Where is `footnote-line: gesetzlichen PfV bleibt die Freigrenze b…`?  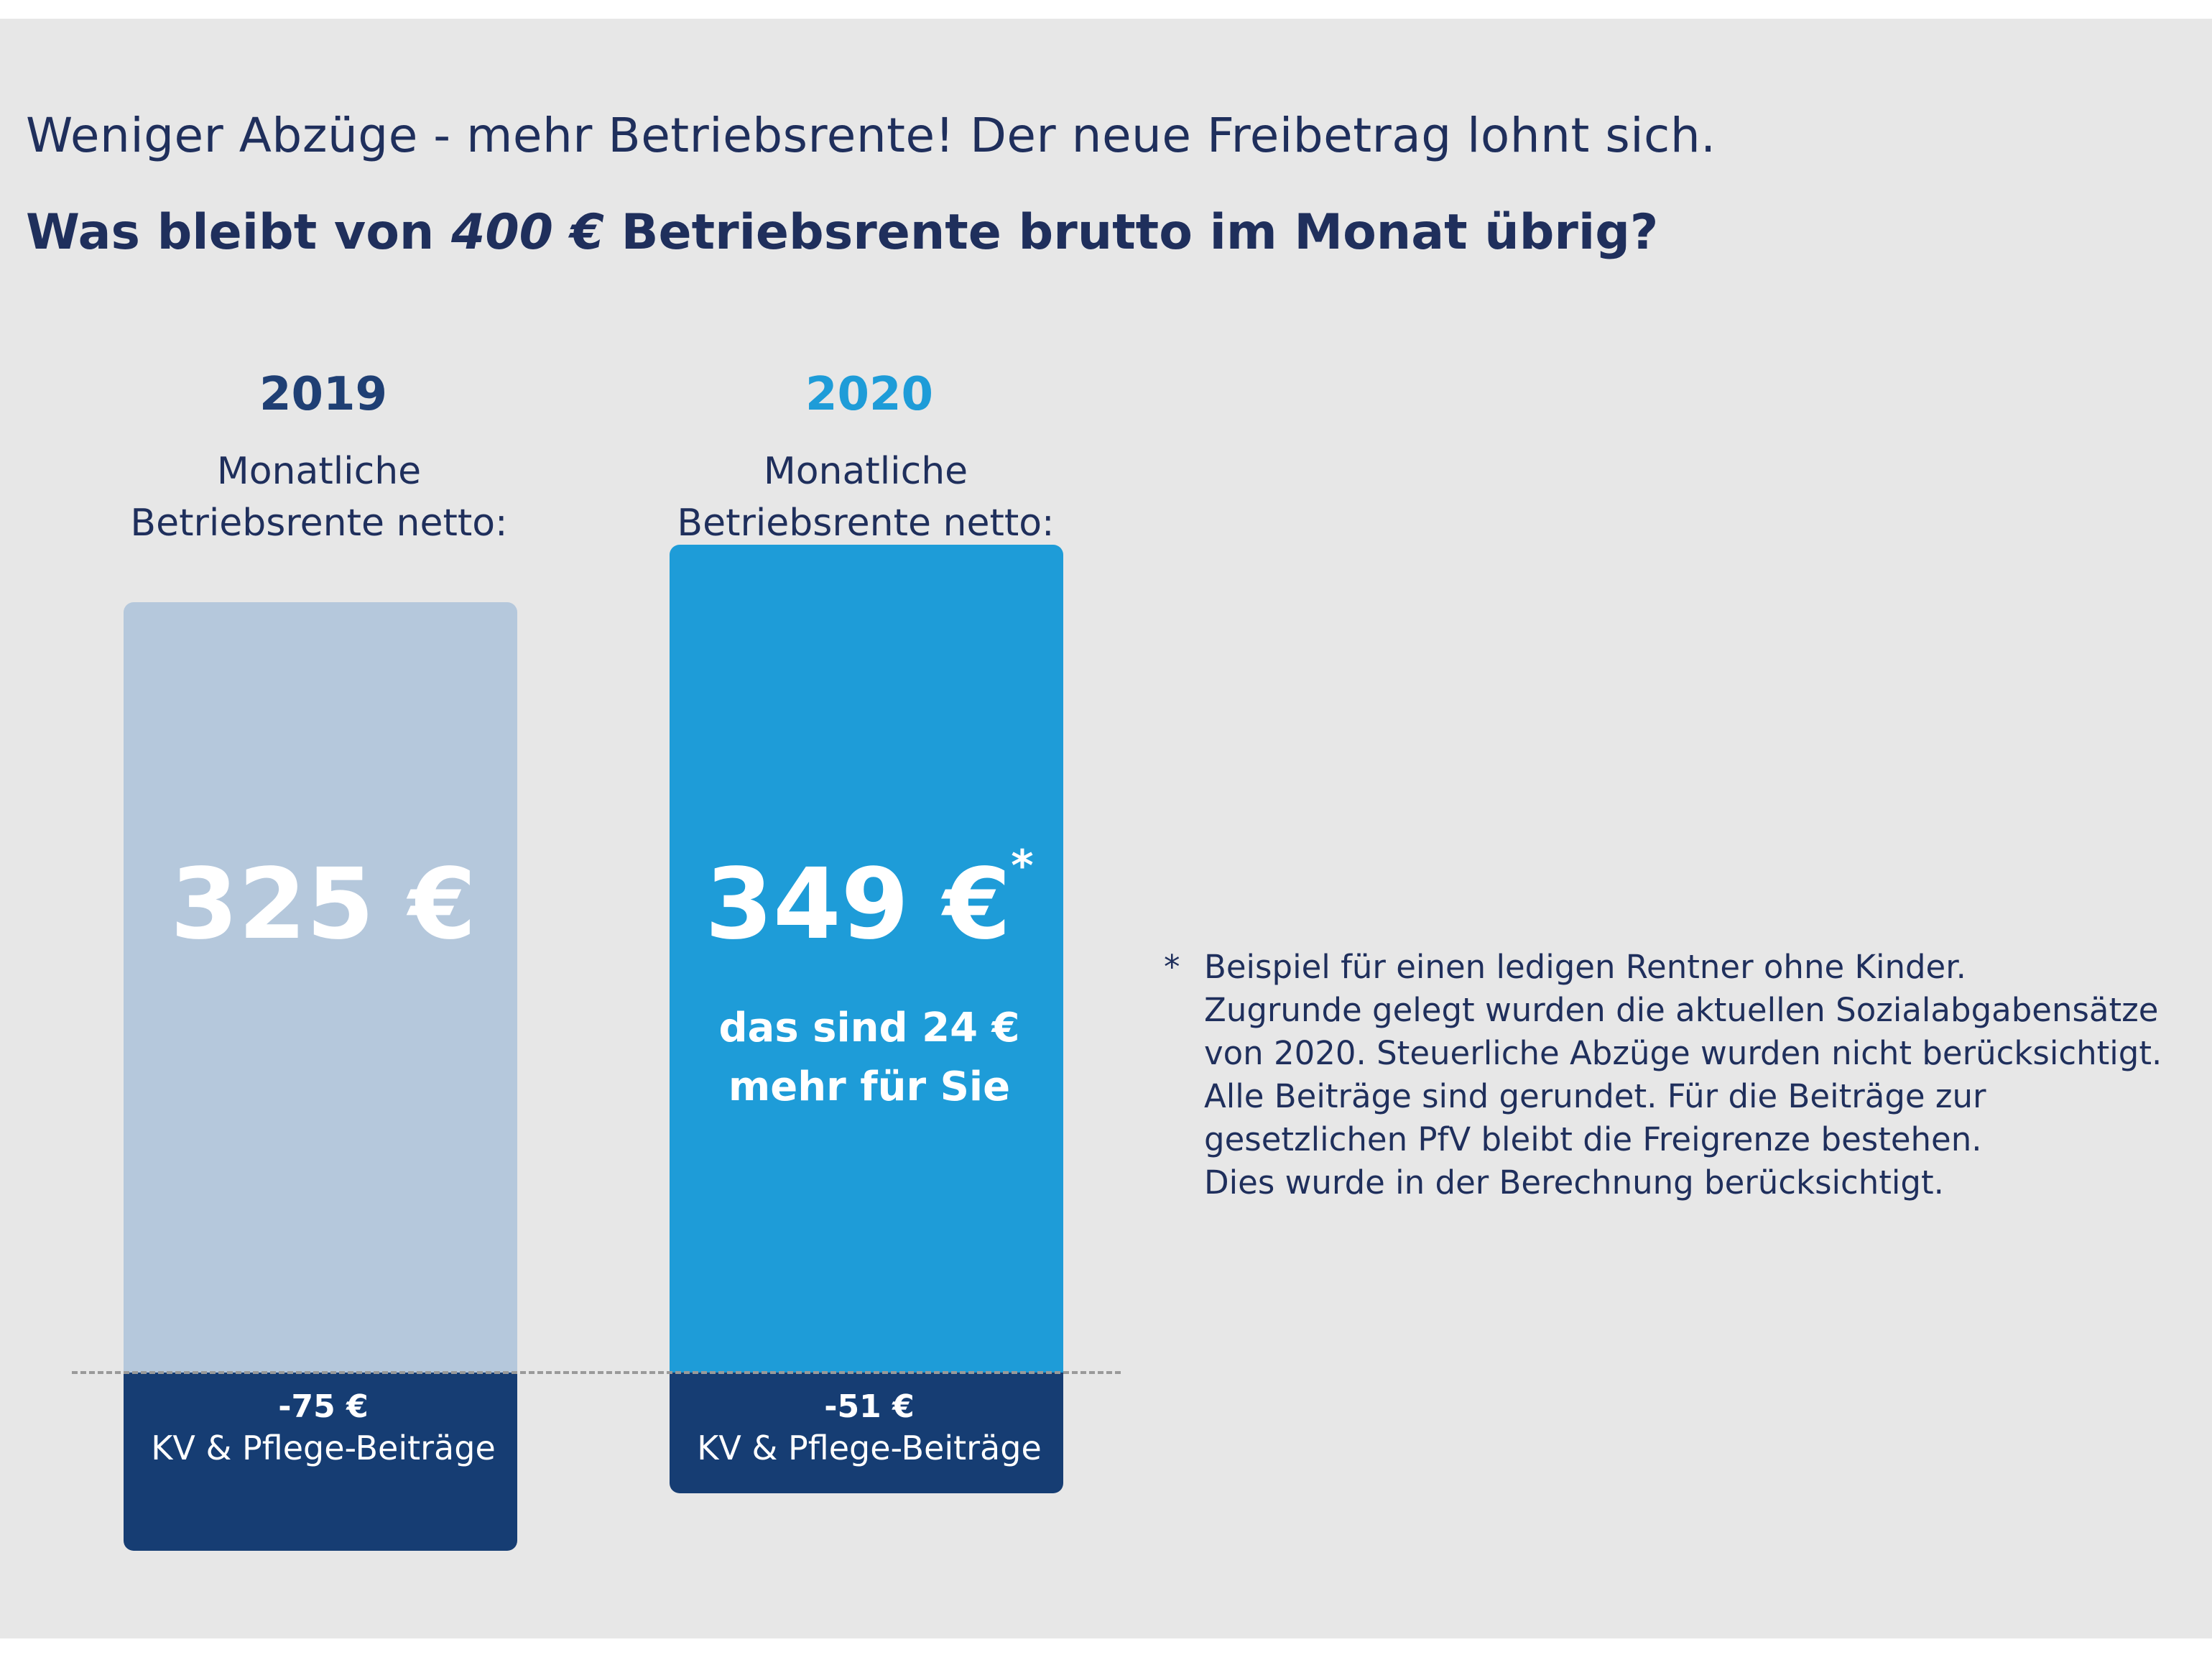
footnote-line: gesetzlichen PfV bleibt die Freigrenze b… is located at coordinates (1593, 1139).